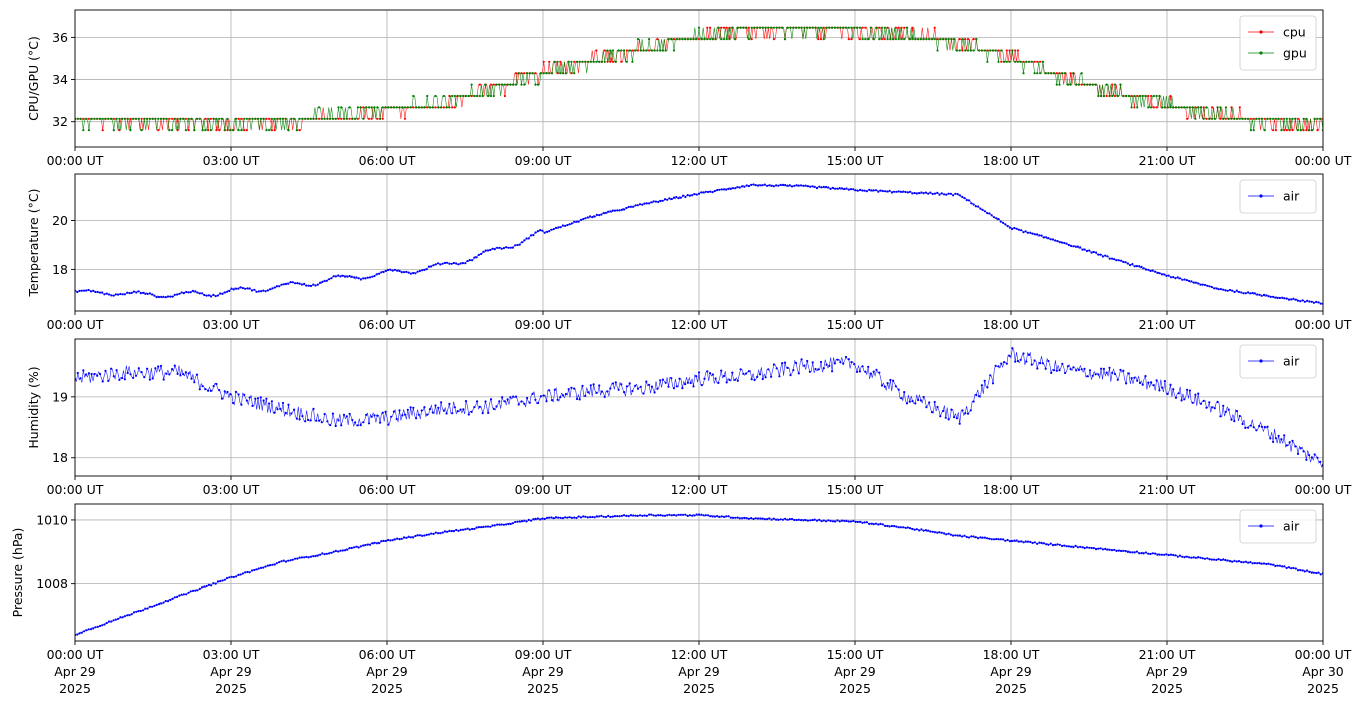 The width and height of the screenshot is (1364, 707). I want to click on x-tick-label: 03:00 UT, so click(231, 489).